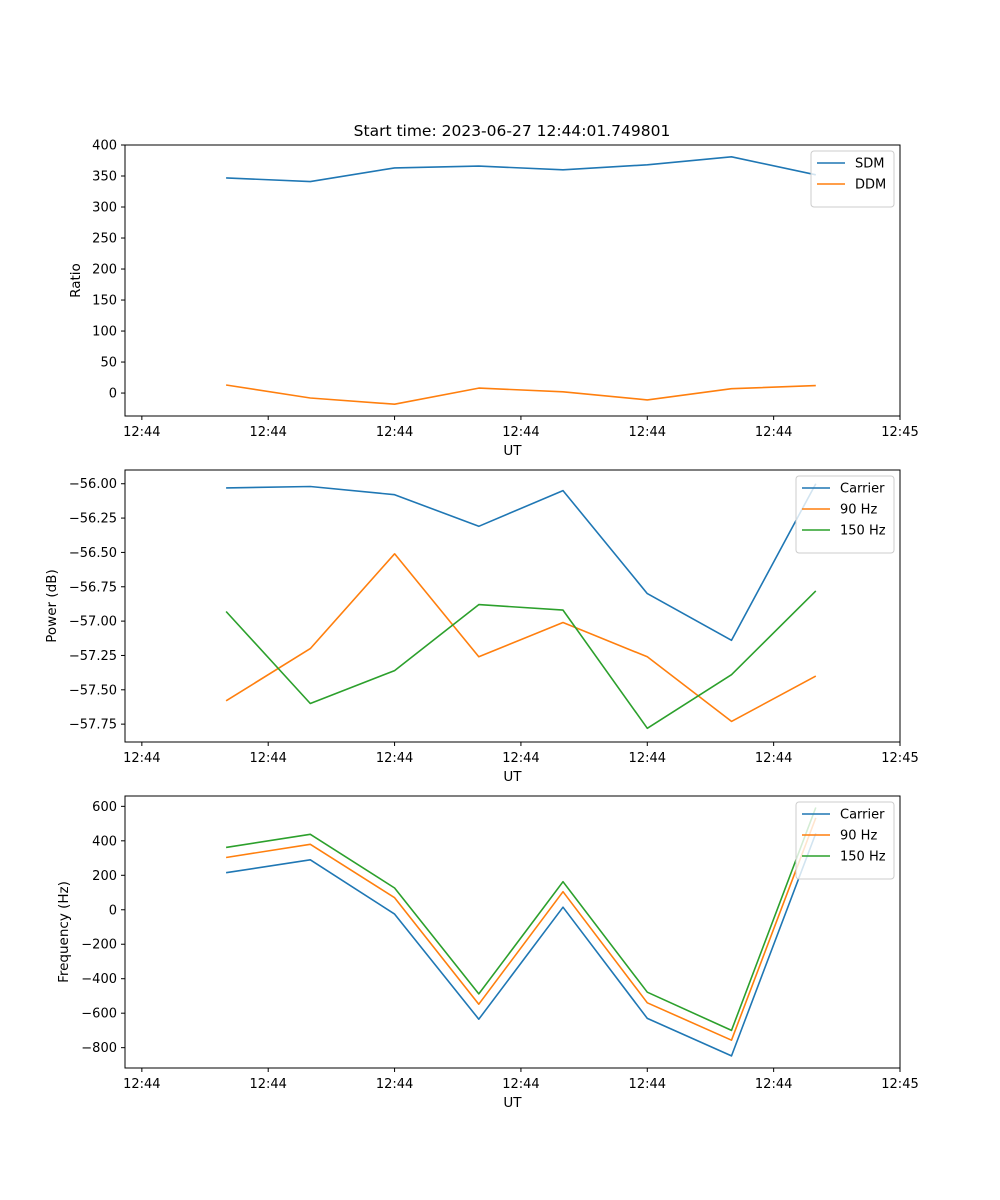 This screenshot has height=1200, width=1000. I want to click on y-tick-label: −56.50, so click(93, 553).